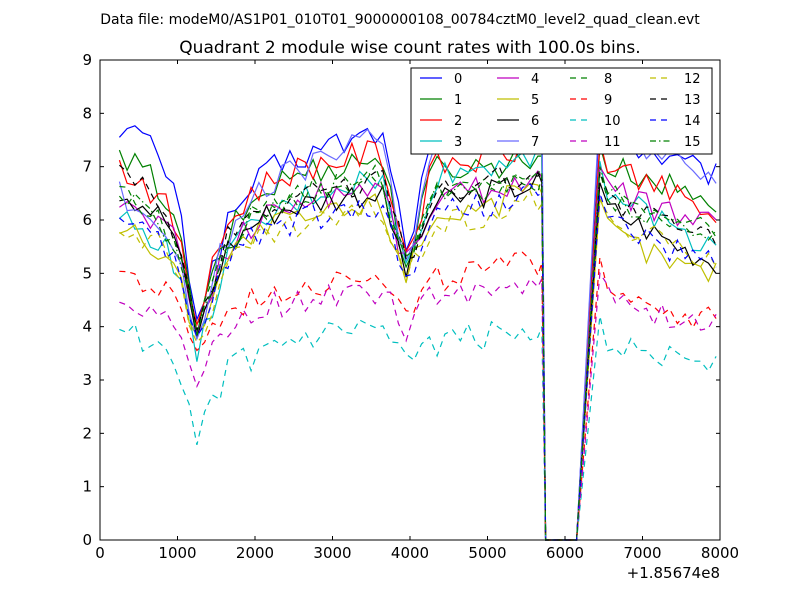 The image size is (800, 600). Describe the element at coordinates (458, 142) in the screenshot. I see `legend-label-3: 3` at that location.